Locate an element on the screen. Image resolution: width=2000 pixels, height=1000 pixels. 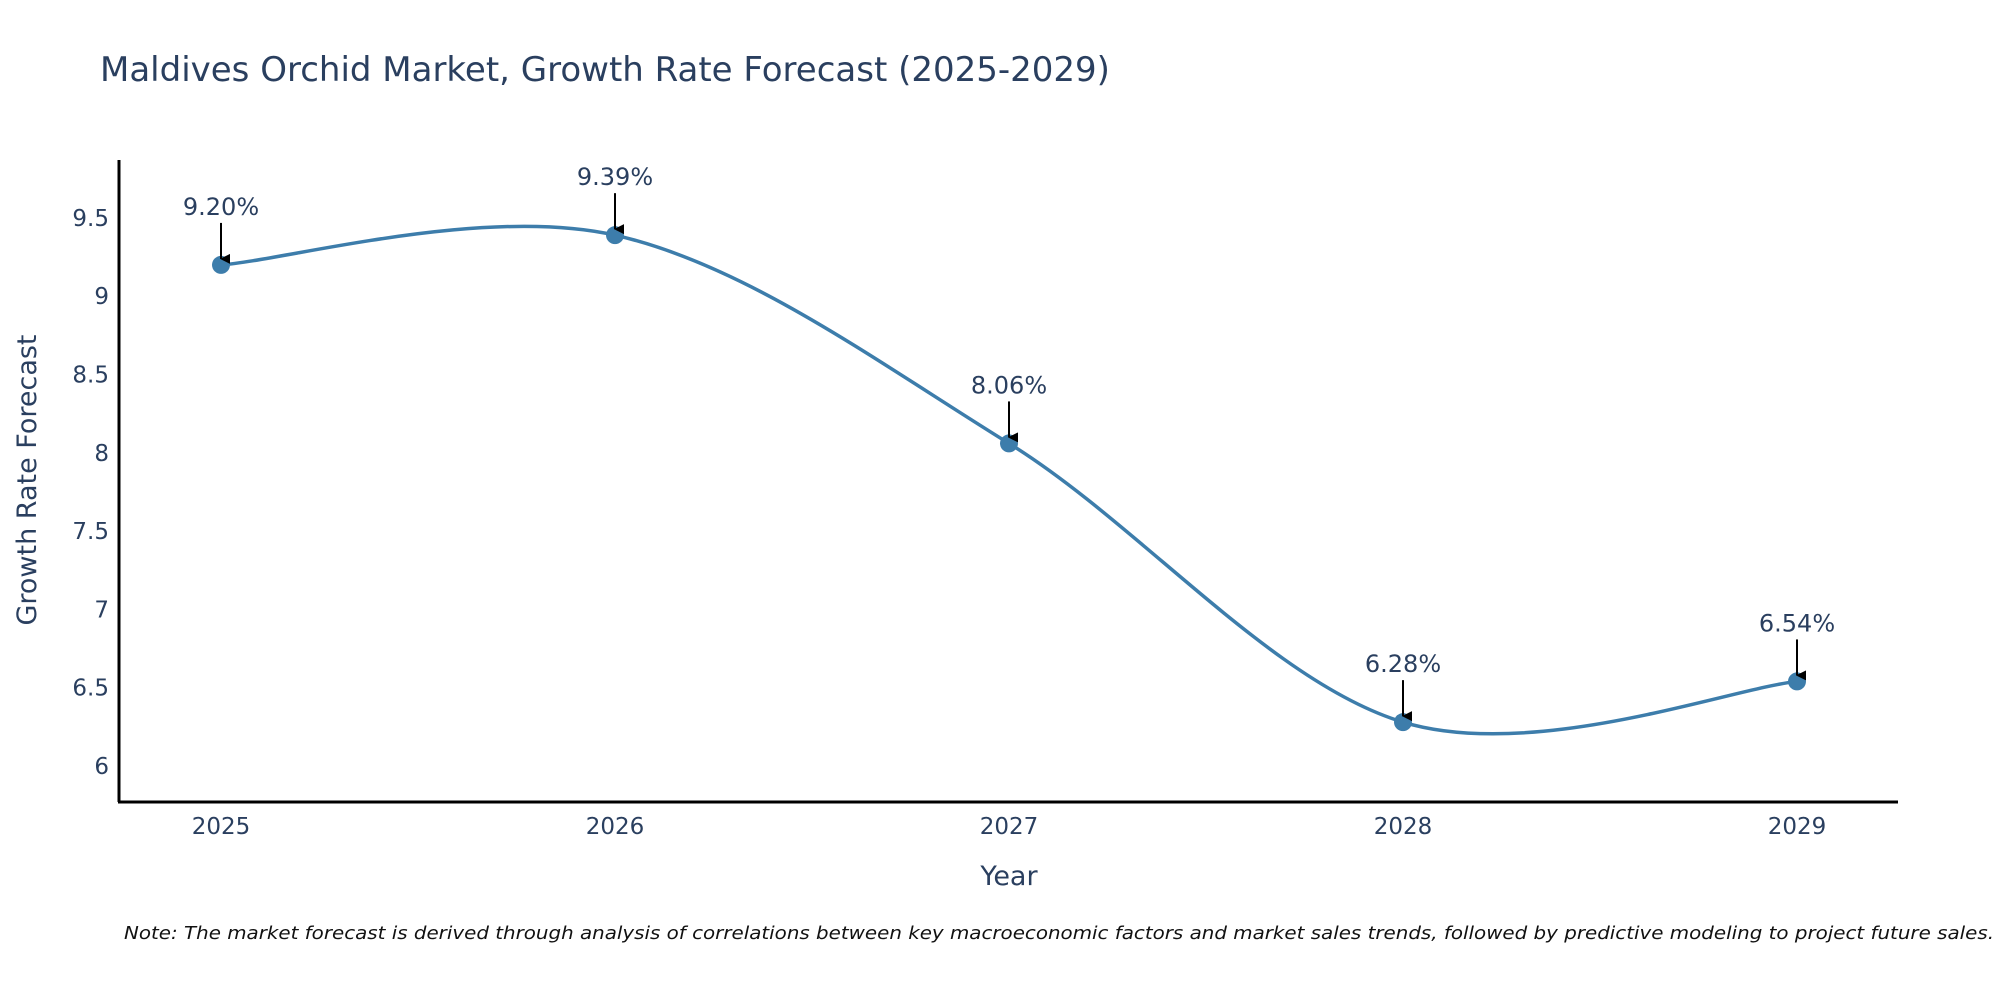
y-tick-label: 6.5 is located at coordinates (90, 689).